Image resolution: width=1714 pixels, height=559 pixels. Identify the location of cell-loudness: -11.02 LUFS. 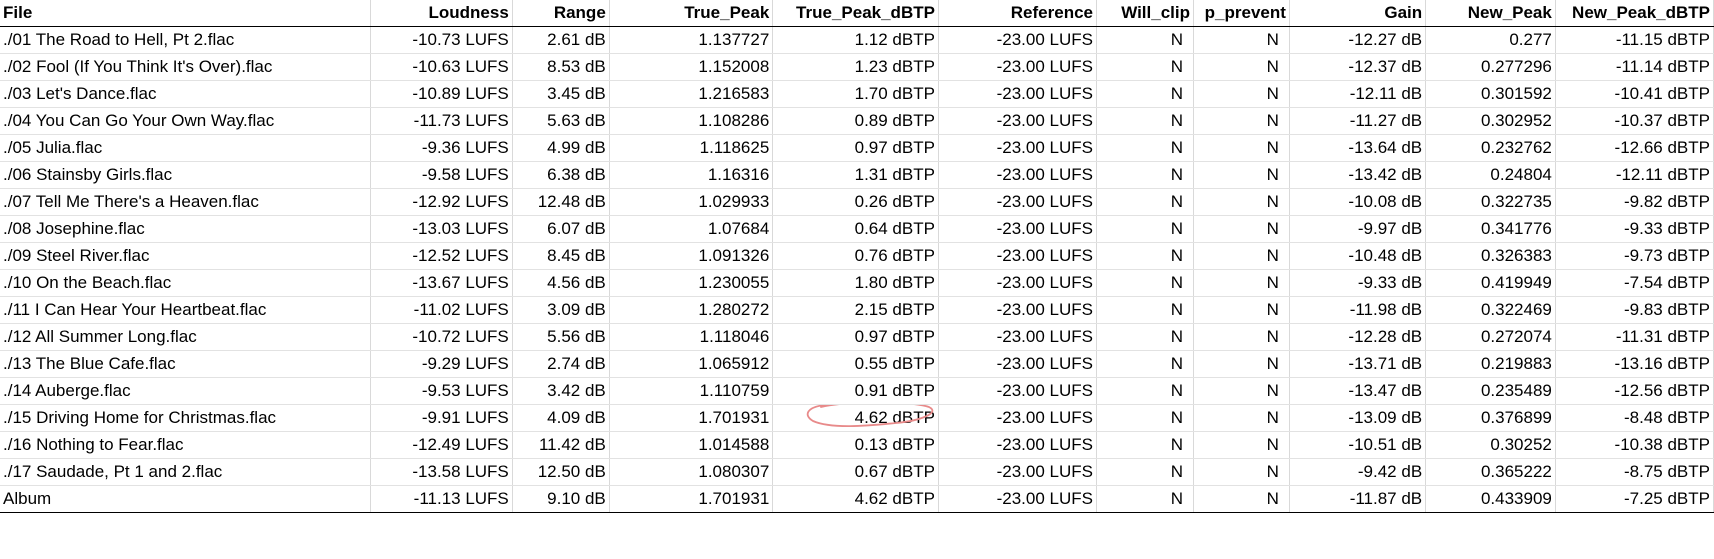
(441, 310).